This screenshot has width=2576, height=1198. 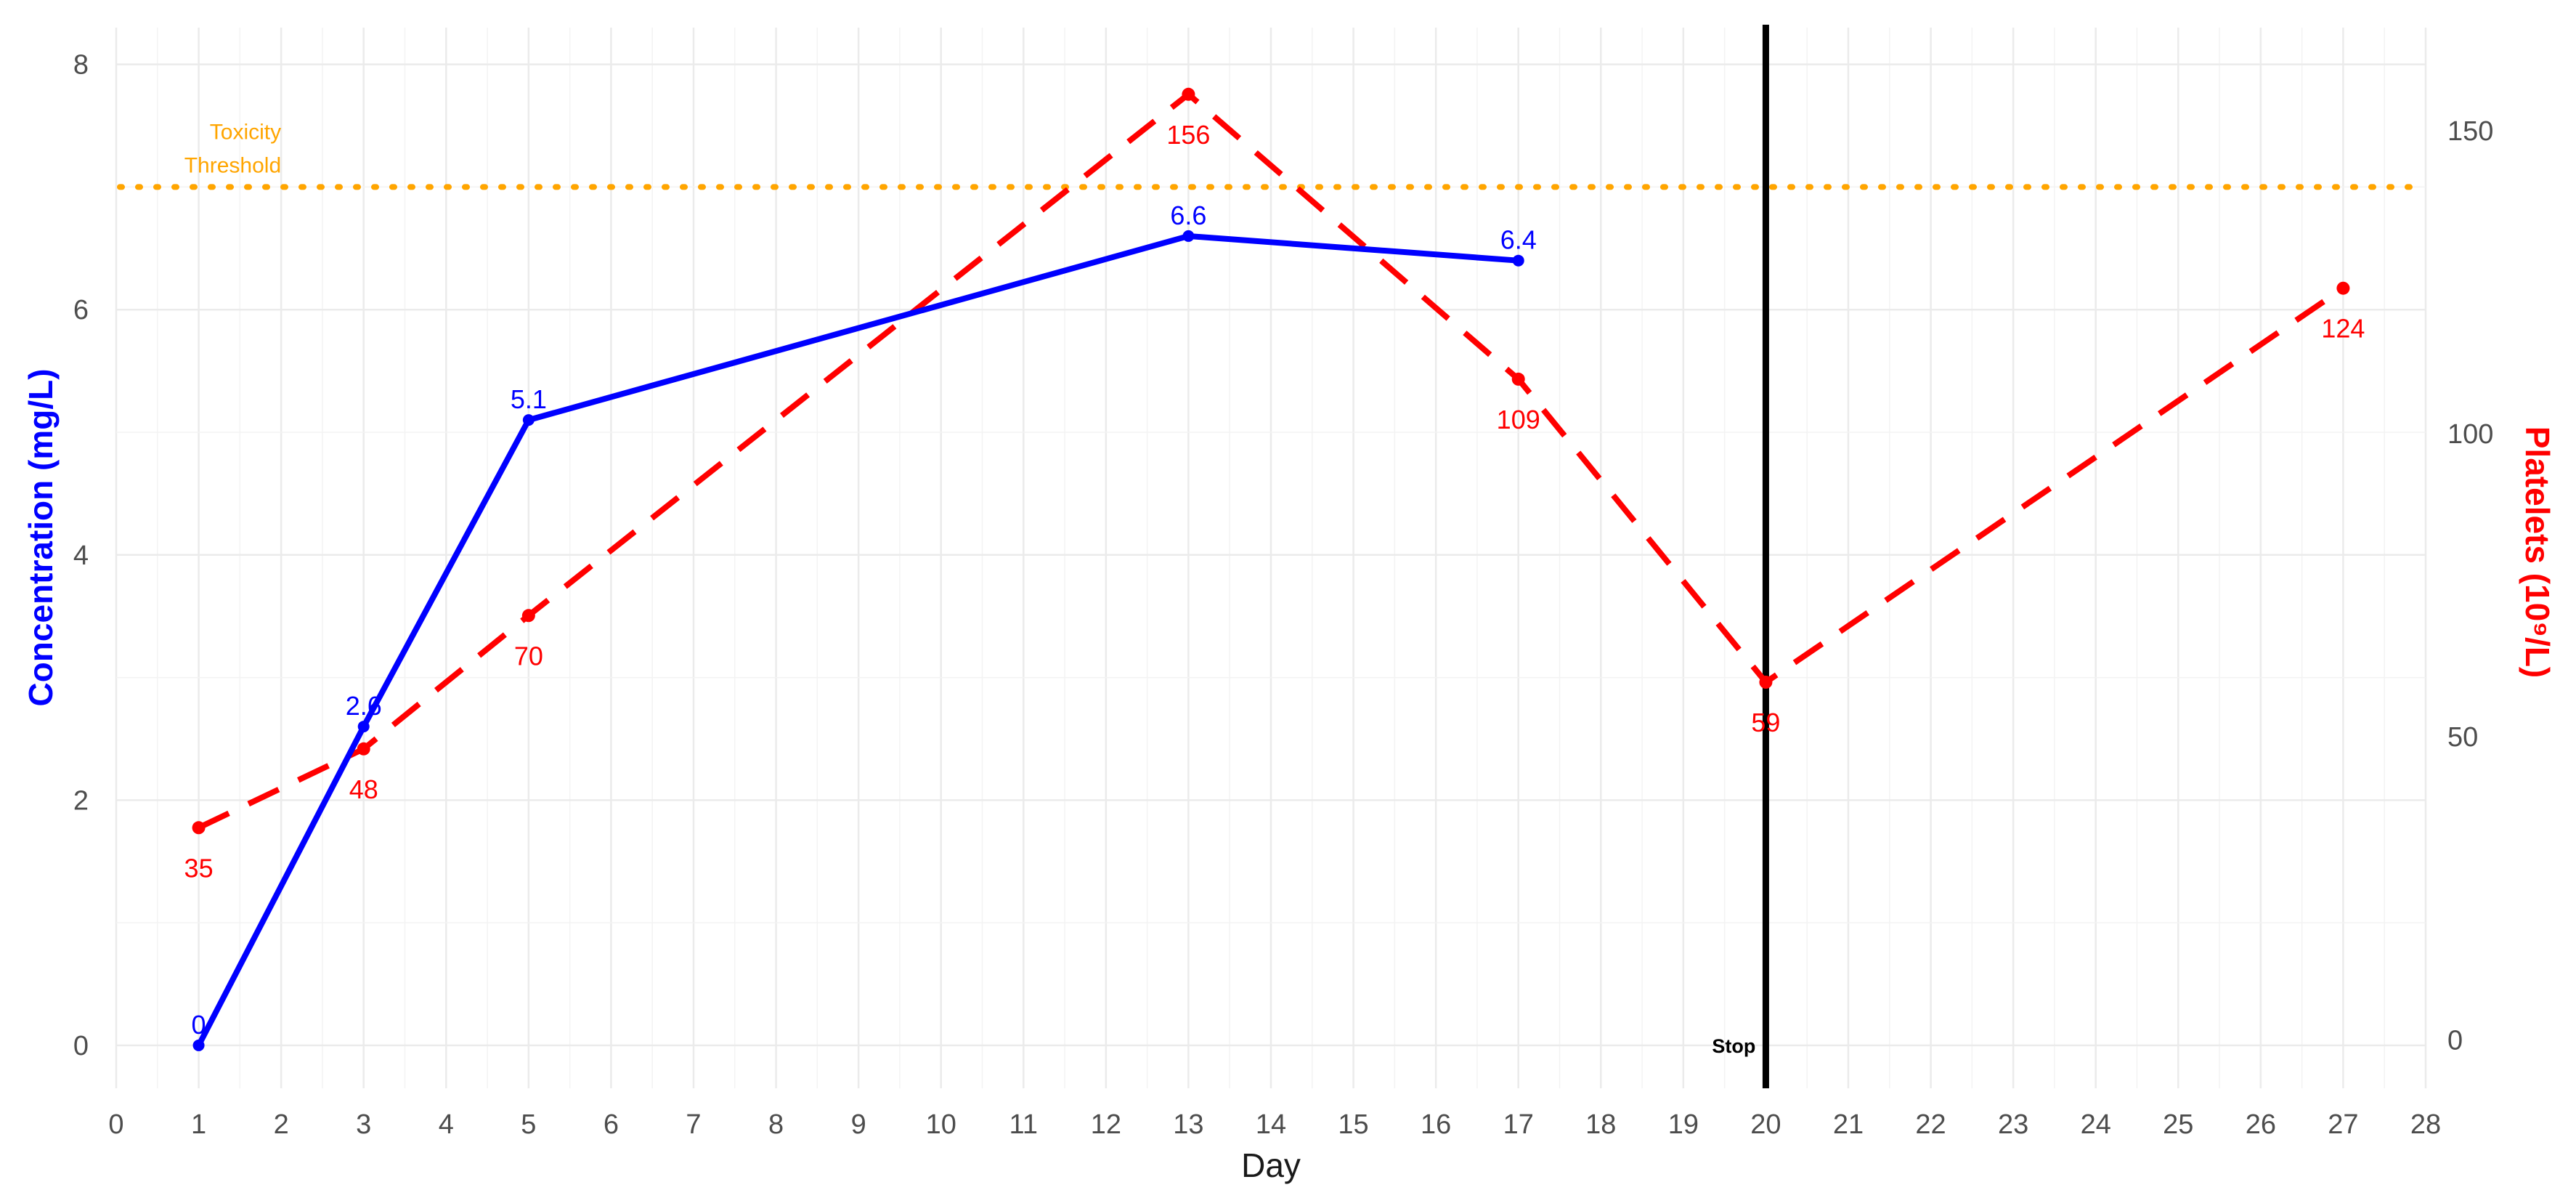 What do you see at coordinates (2343, 329) in the screenshot?
I see `platelets-data-label: 124` at bounding box center [2343, 329].